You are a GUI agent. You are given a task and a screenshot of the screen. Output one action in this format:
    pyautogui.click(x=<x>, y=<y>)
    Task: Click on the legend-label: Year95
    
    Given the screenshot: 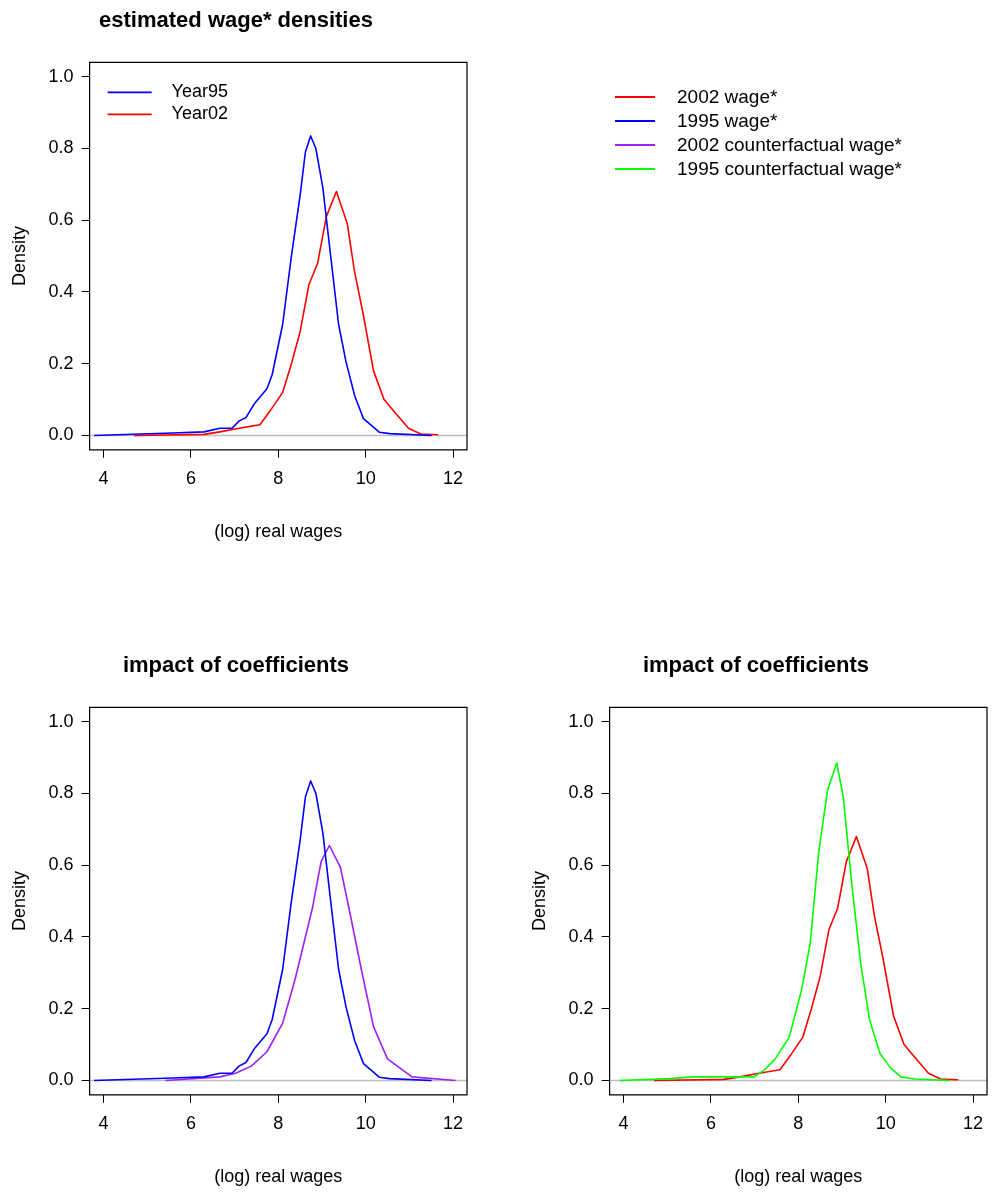 What is the action you would take?
    pyautogui.click(x=200, y=91)
    